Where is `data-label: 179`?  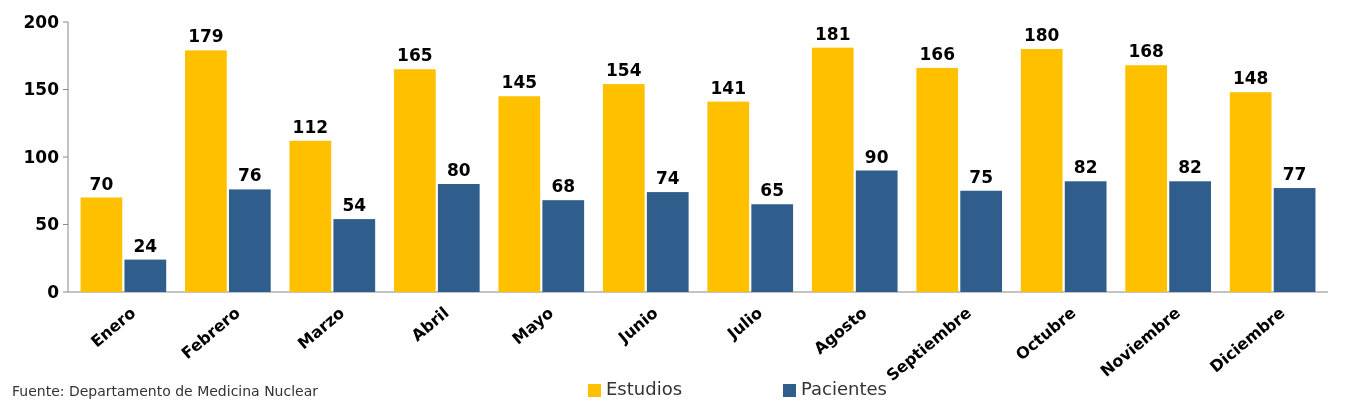 data-label: 179 is located at coordinates (206, 36).